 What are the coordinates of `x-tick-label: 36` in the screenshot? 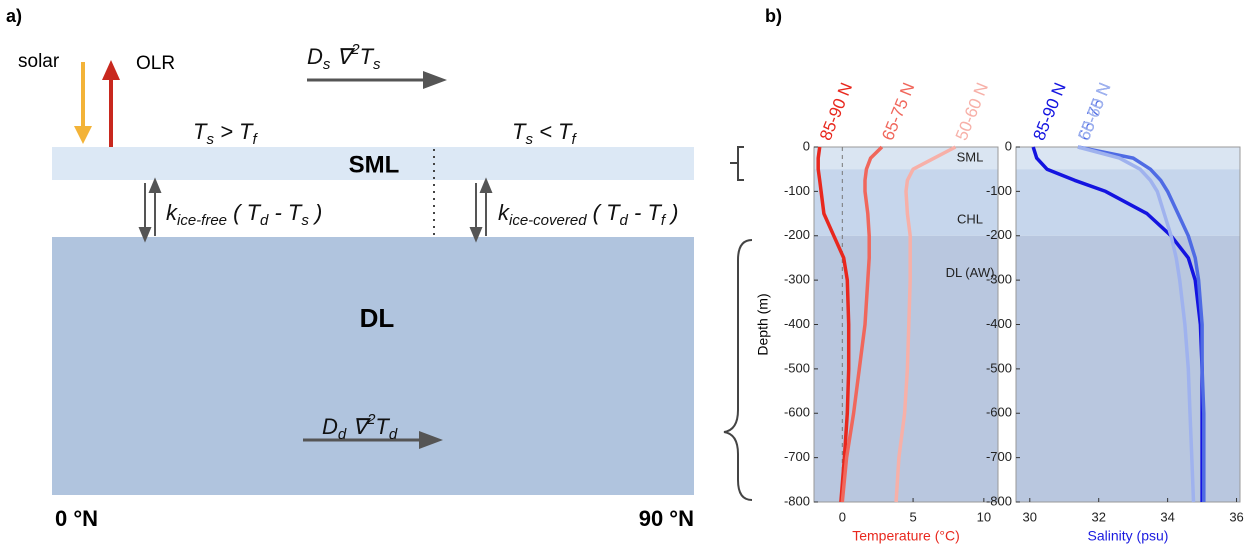 It's located at (1236, 516).